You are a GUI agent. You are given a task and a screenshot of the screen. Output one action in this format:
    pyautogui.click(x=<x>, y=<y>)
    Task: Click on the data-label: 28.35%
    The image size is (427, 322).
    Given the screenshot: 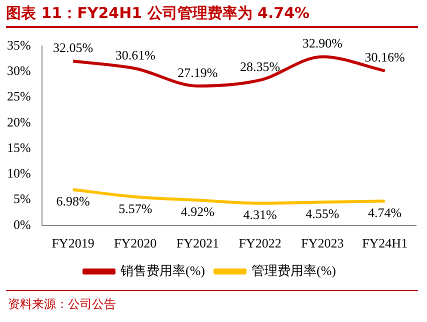 What is the action you would take?
    pyautogui.click(x=260, y=66)
    